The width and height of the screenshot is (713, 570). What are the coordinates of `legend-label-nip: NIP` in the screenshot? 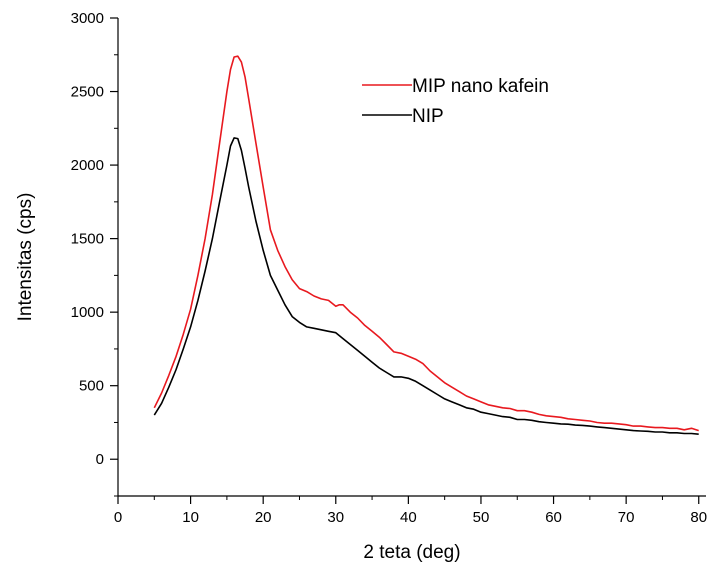 It's located at (428, 116).